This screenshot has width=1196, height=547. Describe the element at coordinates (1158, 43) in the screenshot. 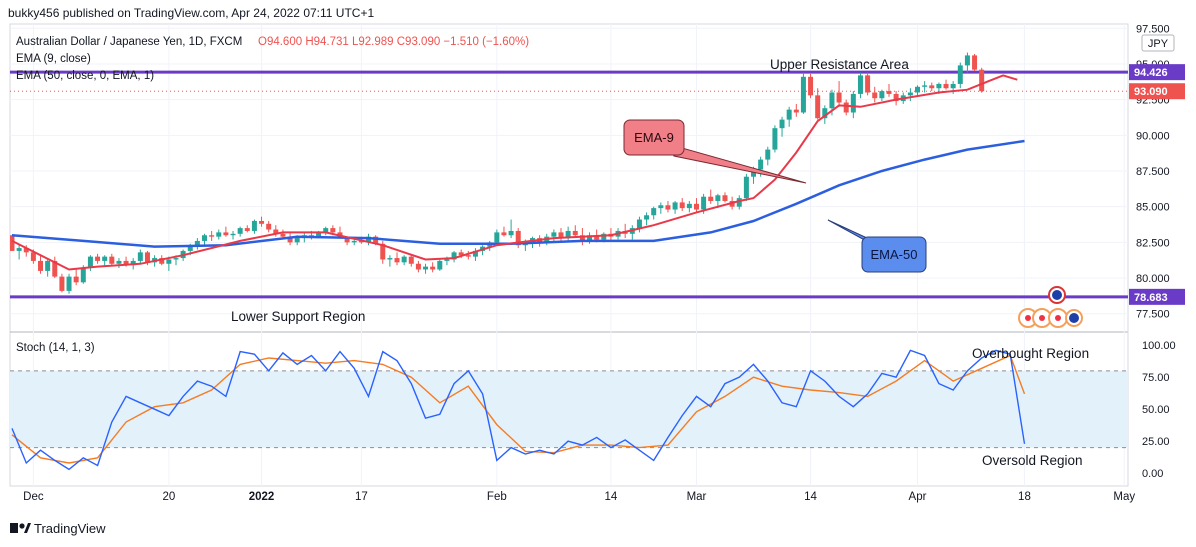

I see `currency-badge-box` at that location.